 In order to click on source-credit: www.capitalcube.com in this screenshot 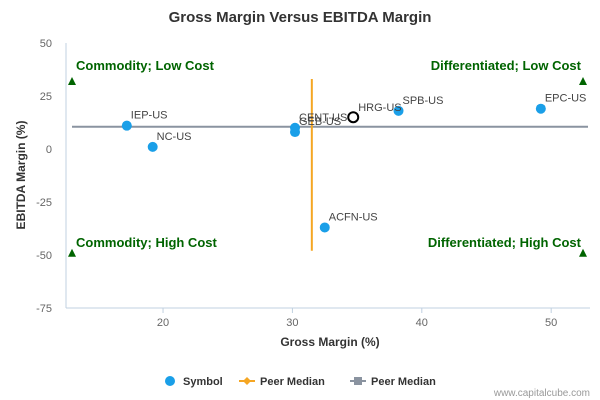, I will do `click(541, 393)`.